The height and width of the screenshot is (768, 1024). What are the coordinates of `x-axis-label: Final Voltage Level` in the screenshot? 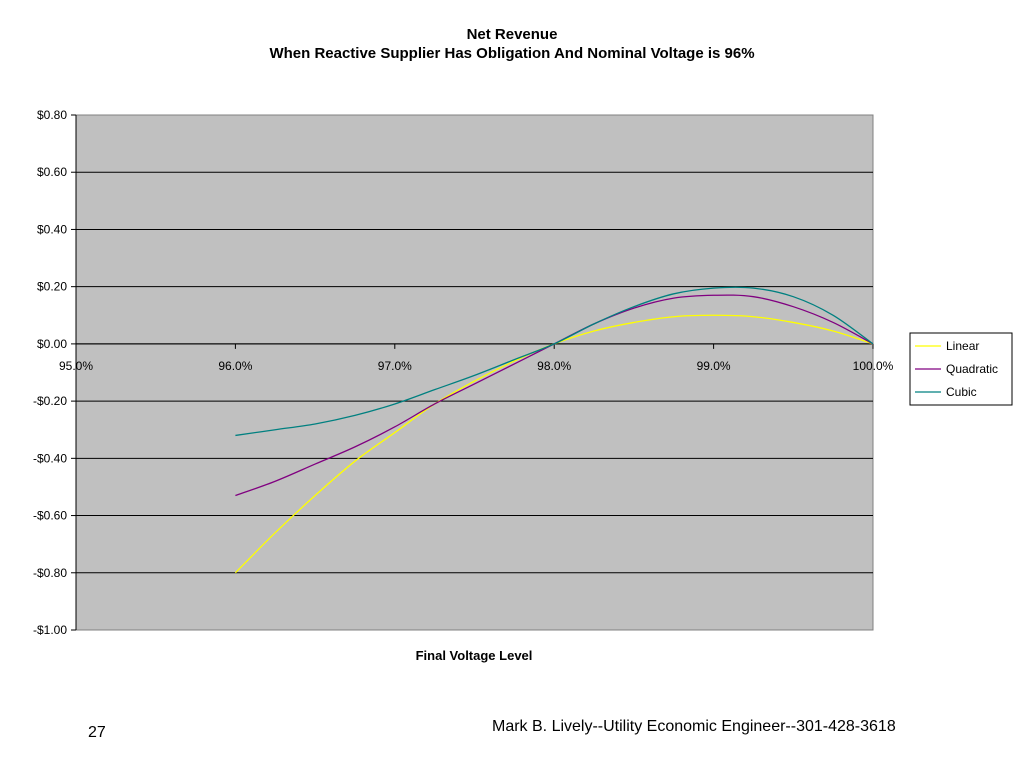 It's located at (474, 655).